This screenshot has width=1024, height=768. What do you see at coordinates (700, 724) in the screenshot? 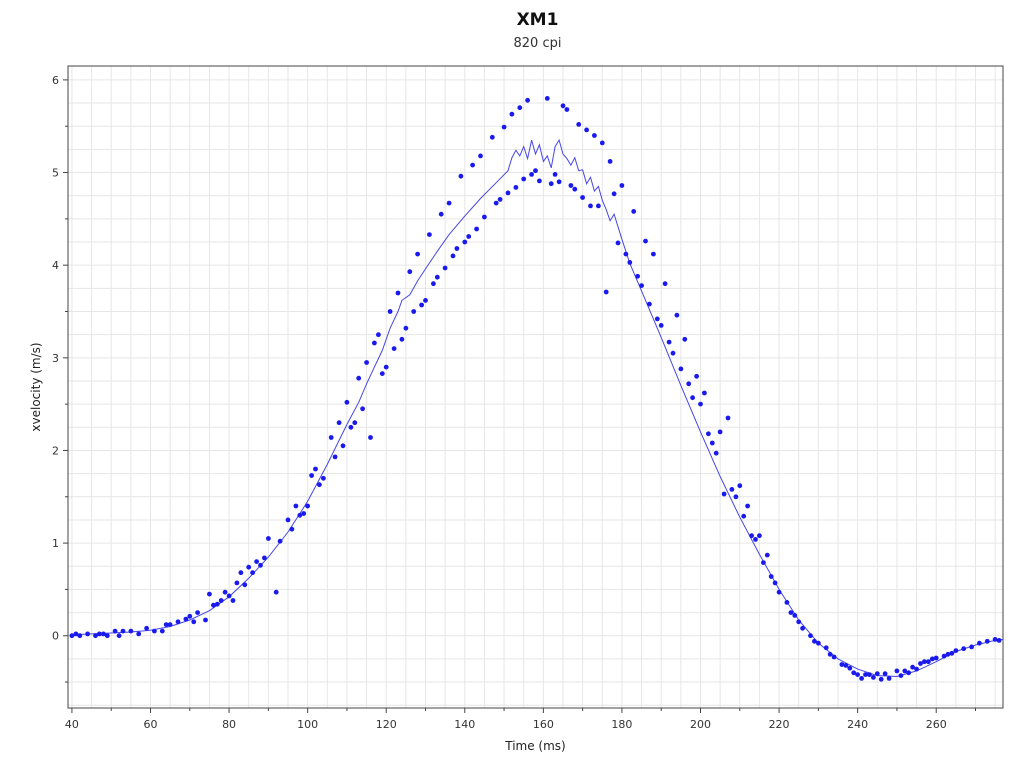
I see `x-tick-label: 200` at bounding box center [700, 724].